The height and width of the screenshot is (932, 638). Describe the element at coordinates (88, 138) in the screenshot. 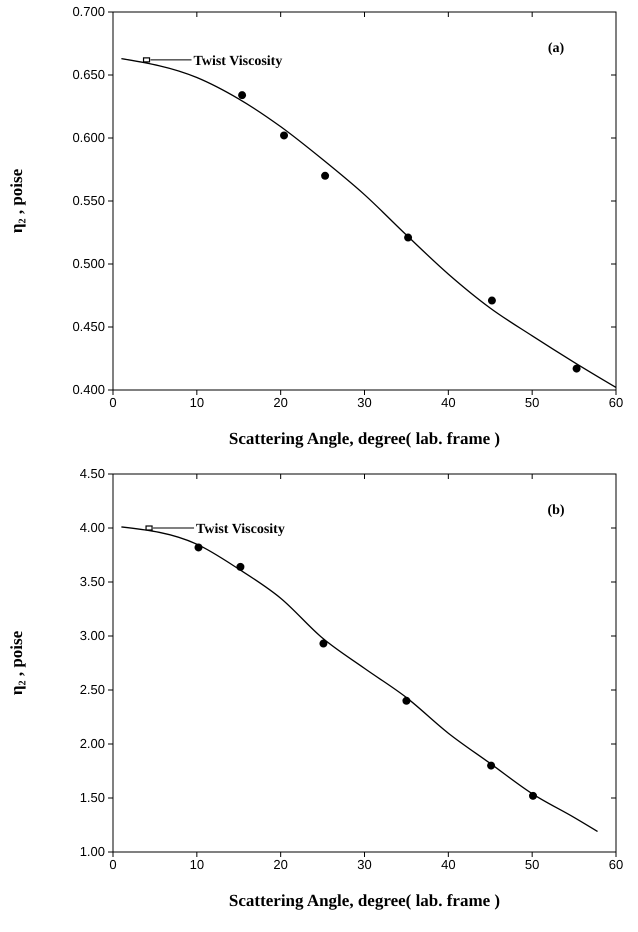

I see `y-tick-label: 0.600` at that location.